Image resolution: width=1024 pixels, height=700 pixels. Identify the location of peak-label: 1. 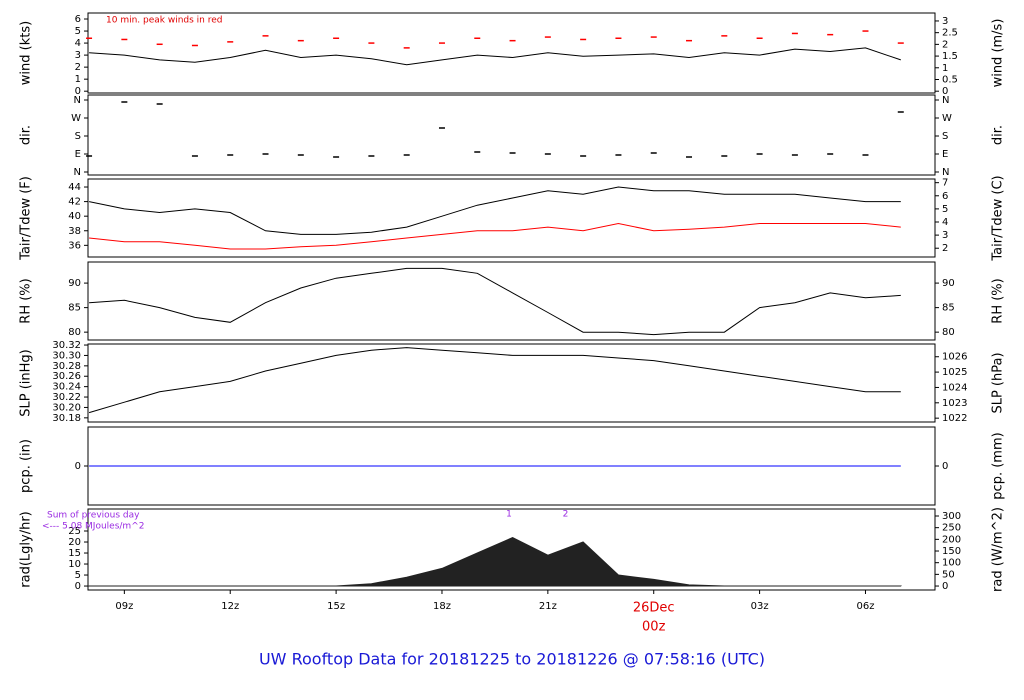
(509, 515).